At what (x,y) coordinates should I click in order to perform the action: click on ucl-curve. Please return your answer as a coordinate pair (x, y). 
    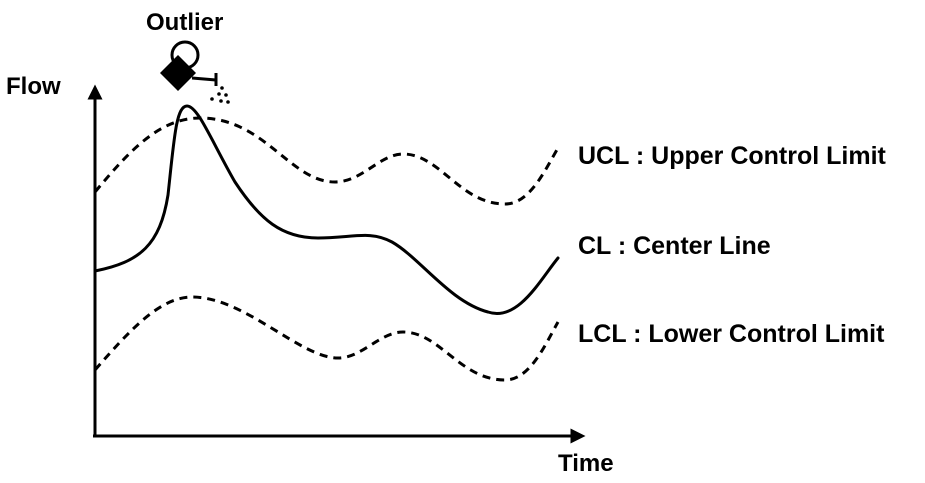
    Looking at the image, I should click on (326, 161).